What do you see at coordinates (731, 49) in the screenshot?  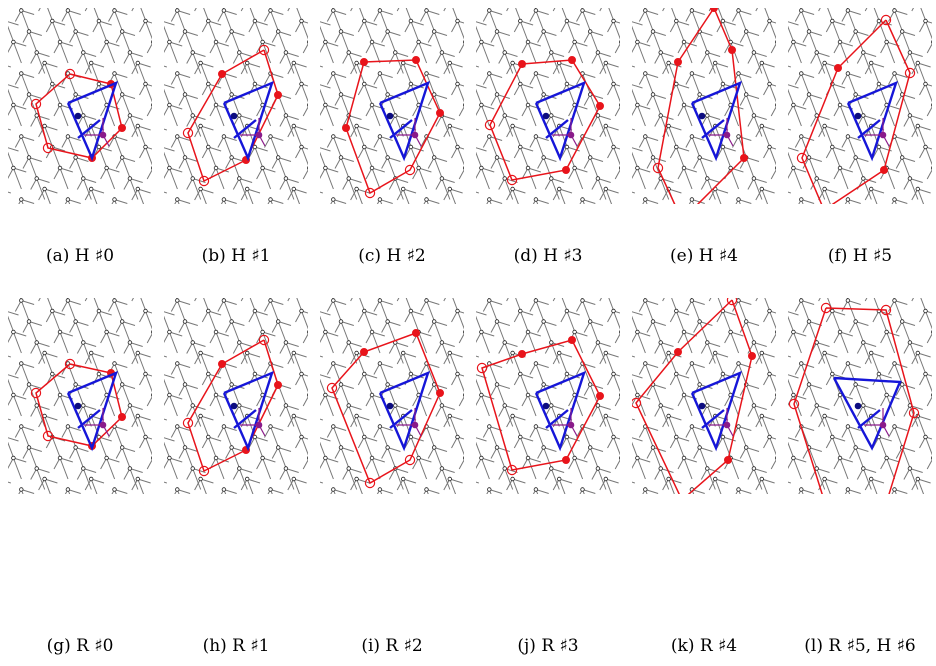 I see `red-vertex` at bounding box center [731, 49].